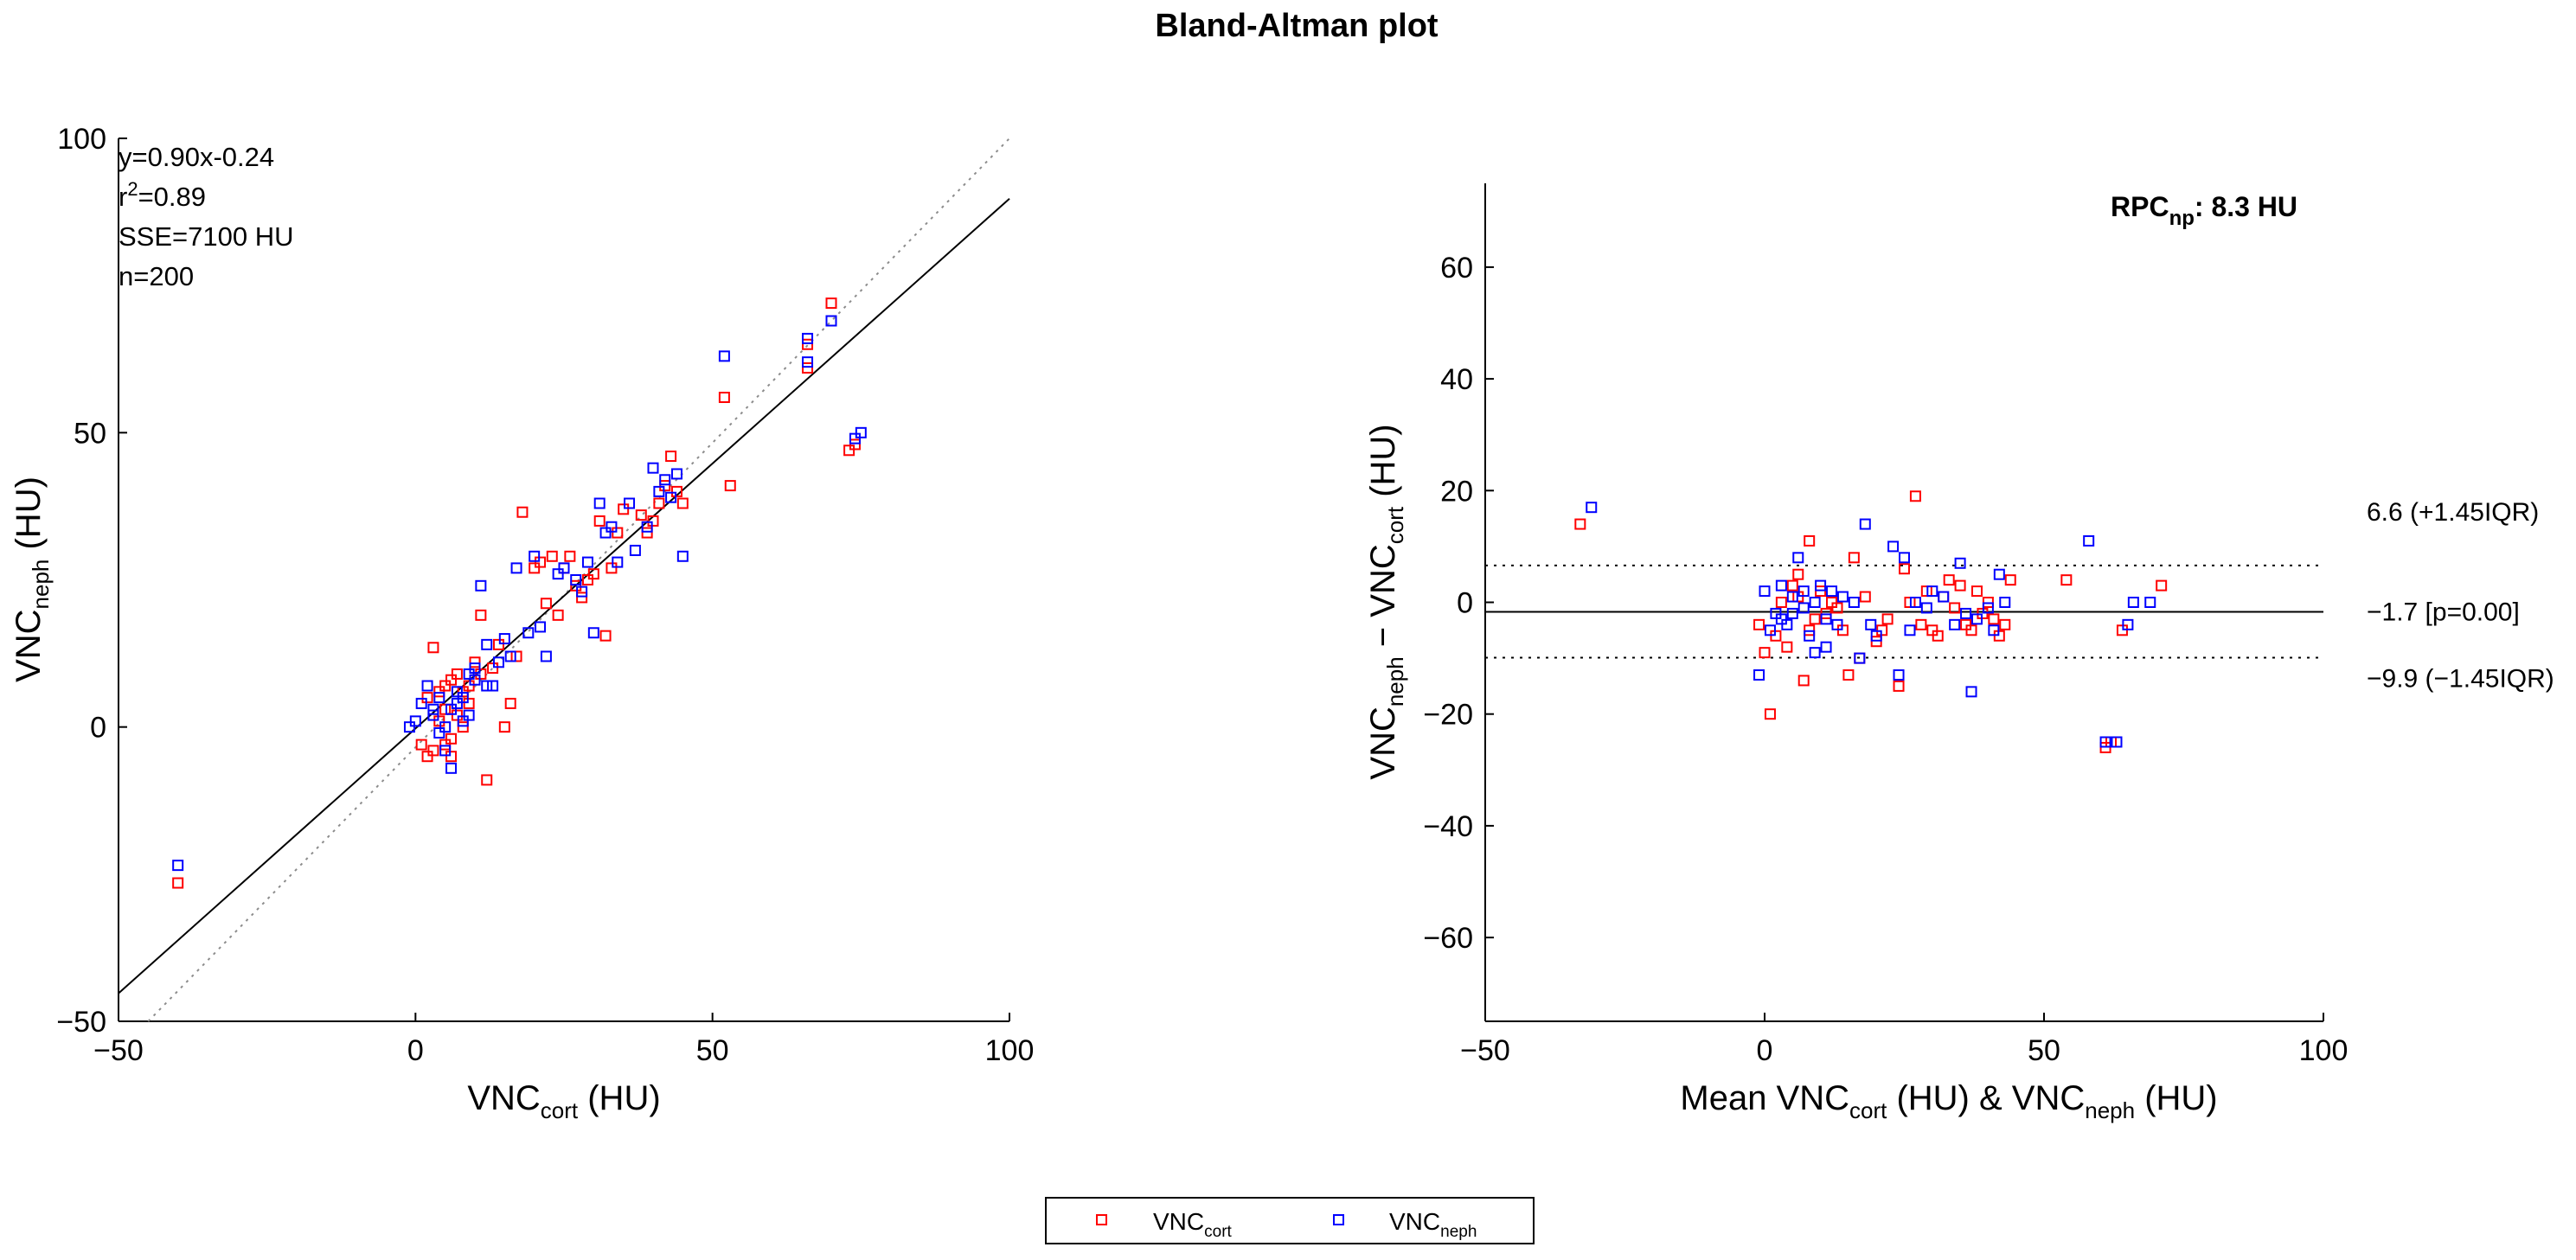 Image resolution: width=2576 pixels, height=1260 pixels. What do you see at coordinates (2443, 612) in the screenshot?
I see `reference-line-label: −1.7 [p=0.00]` at bounding box center [2443, 612].